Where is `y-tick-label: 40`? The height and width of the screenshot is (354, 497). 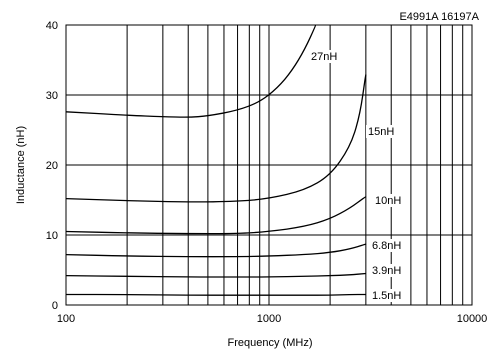 y-tick-label: 40 is located at coordinates (52, 26).